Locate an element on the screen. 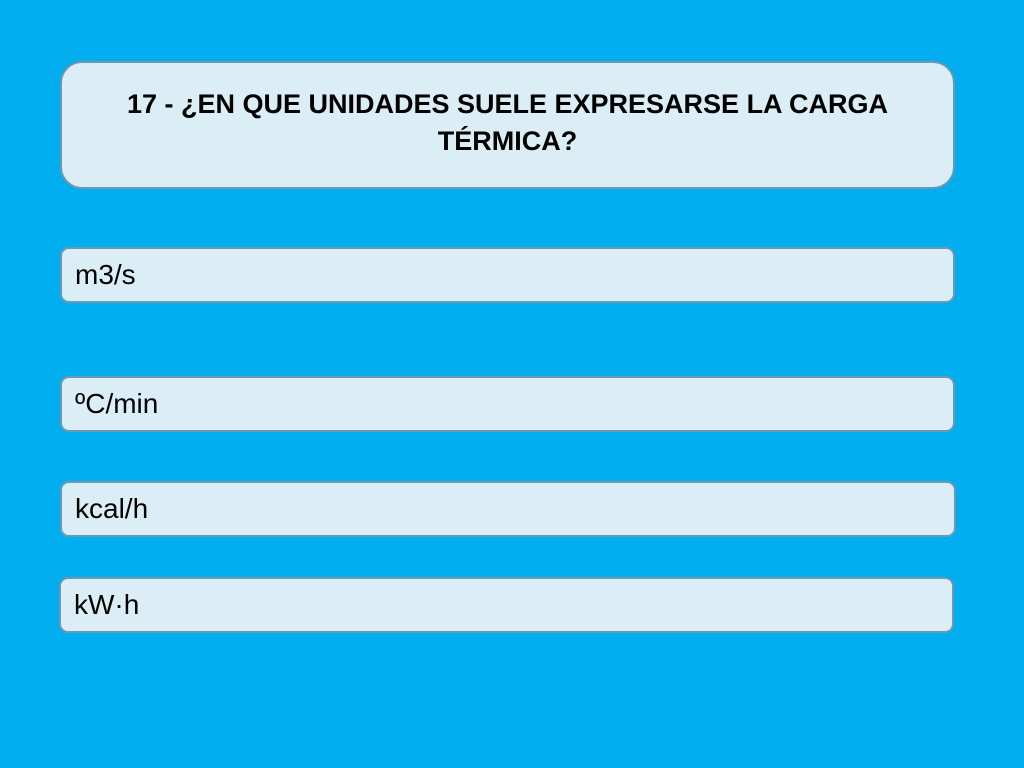  answer-option-1: m3/s is located at coordinates (507, 275).